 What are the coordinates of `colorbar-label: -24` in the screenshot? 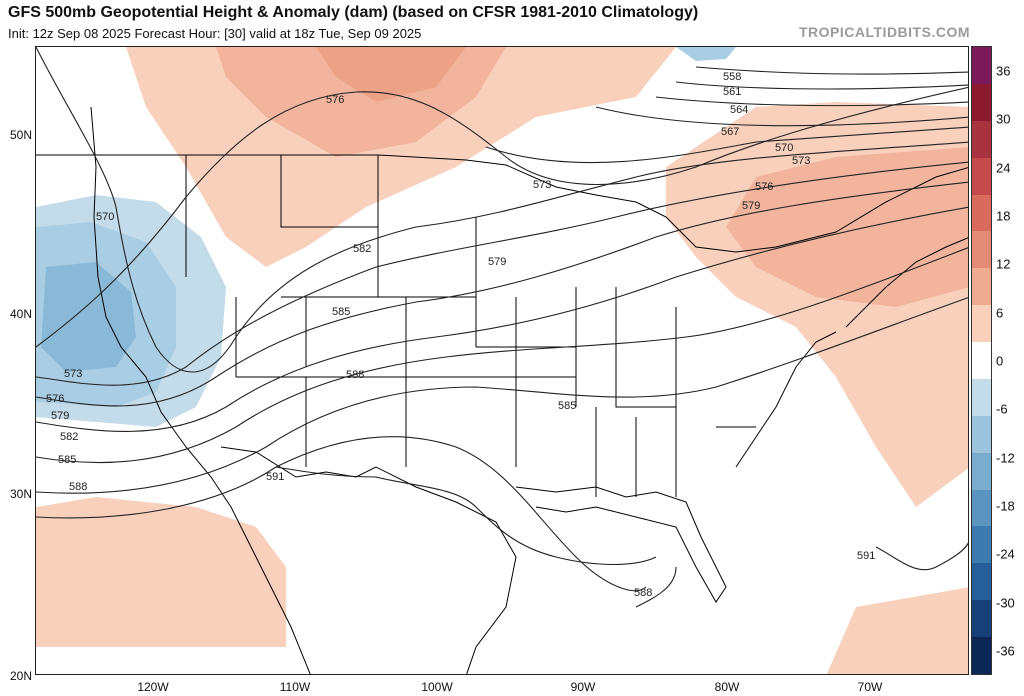 It's located at (1005, 554).